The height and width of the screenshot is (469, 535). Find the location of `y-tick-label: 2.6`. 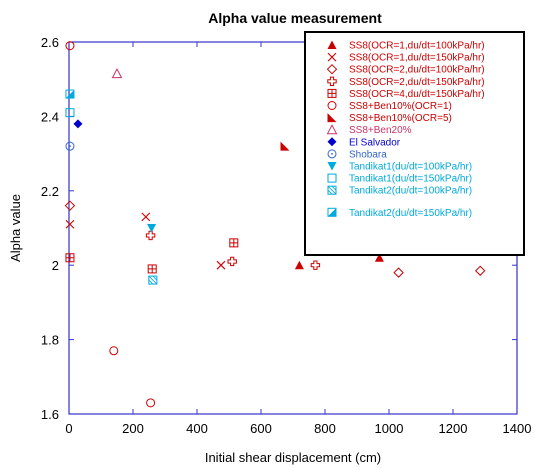

y-tick-label: 2.6 is located at coordinates (50, 42).